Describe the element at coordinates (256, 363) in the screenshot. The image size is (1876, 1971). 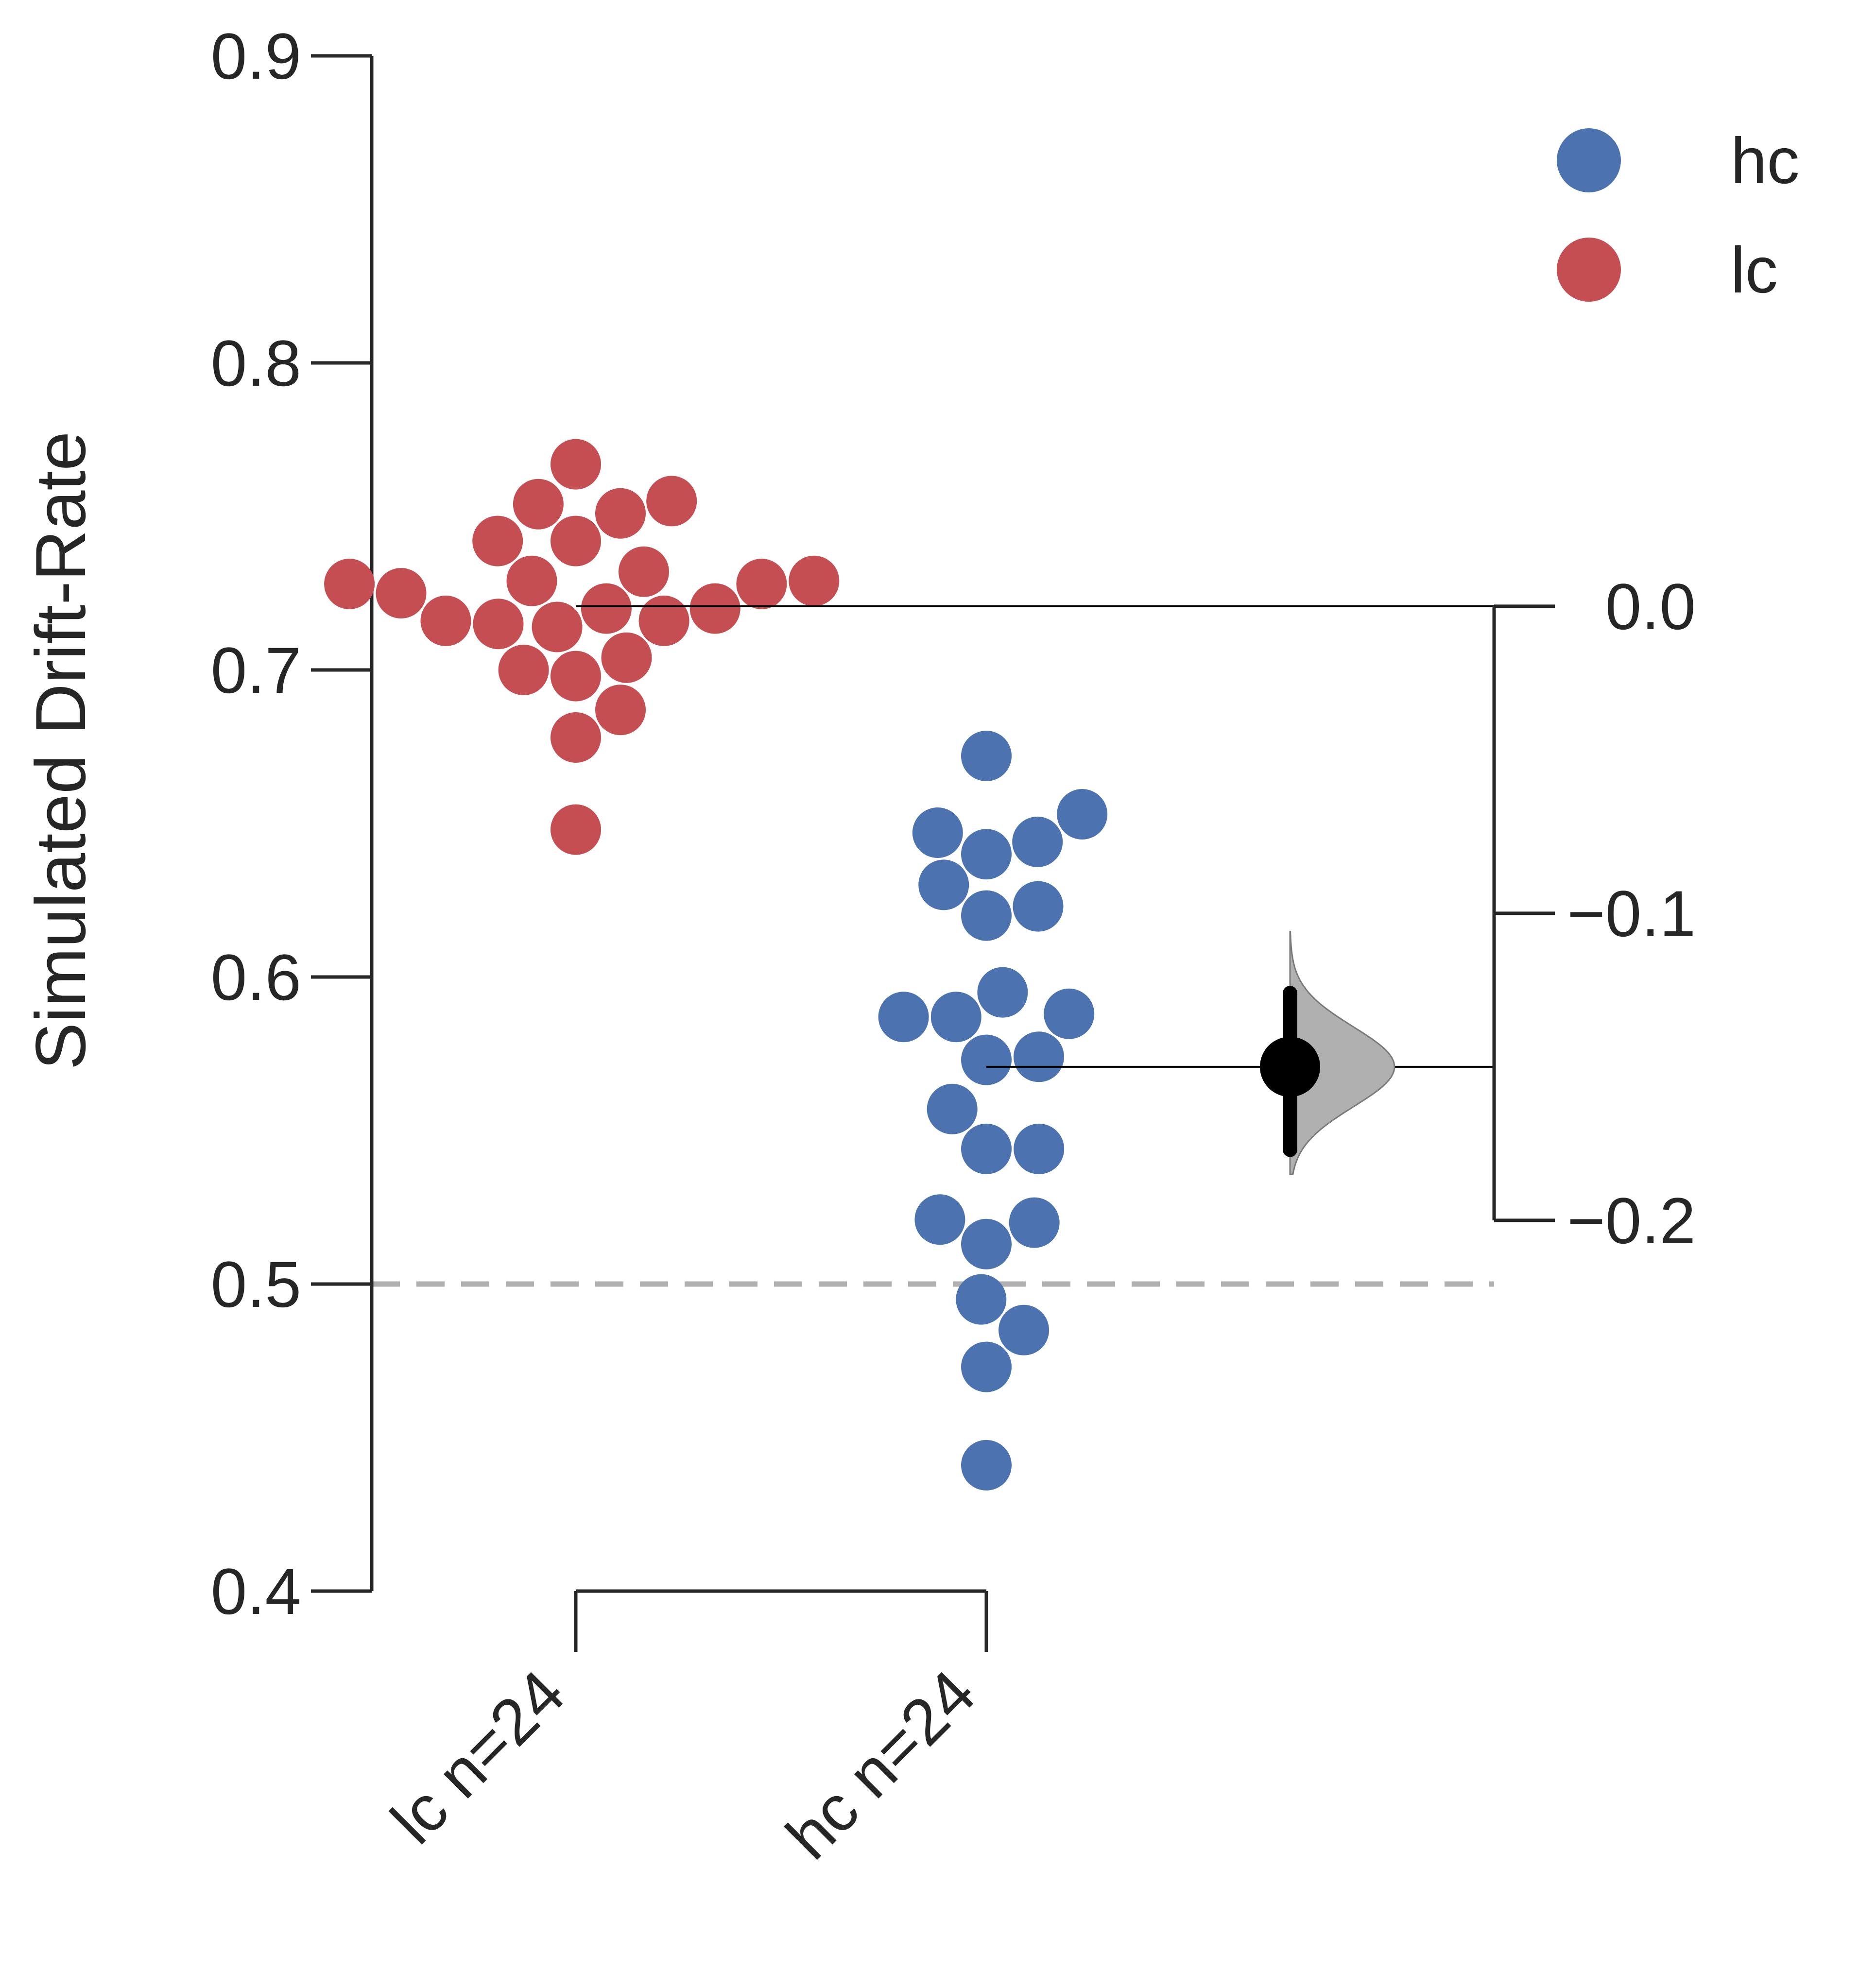
I see `y-tick-label: 0.8` at that location.